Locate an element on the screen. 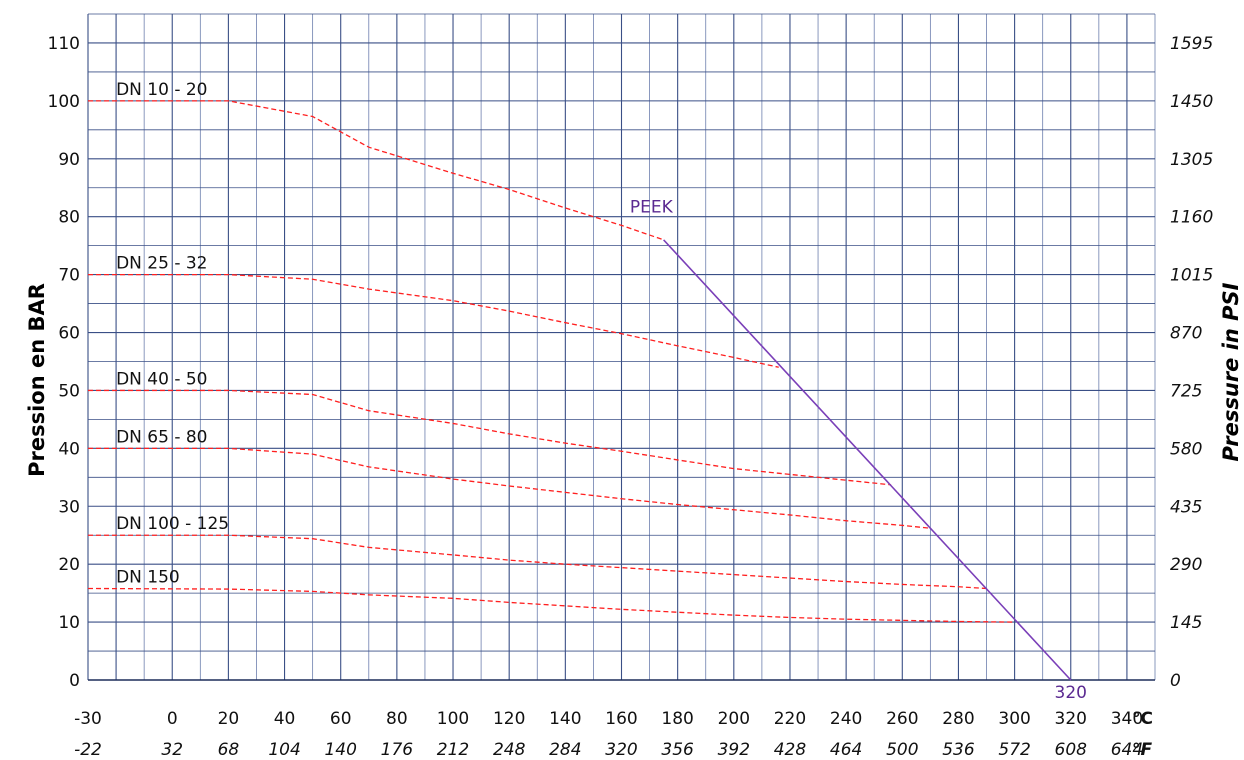 This screenshot has width=1244, height=760. x-tick-label-fahrenheit: 536 is located at coordinates (958, 750).